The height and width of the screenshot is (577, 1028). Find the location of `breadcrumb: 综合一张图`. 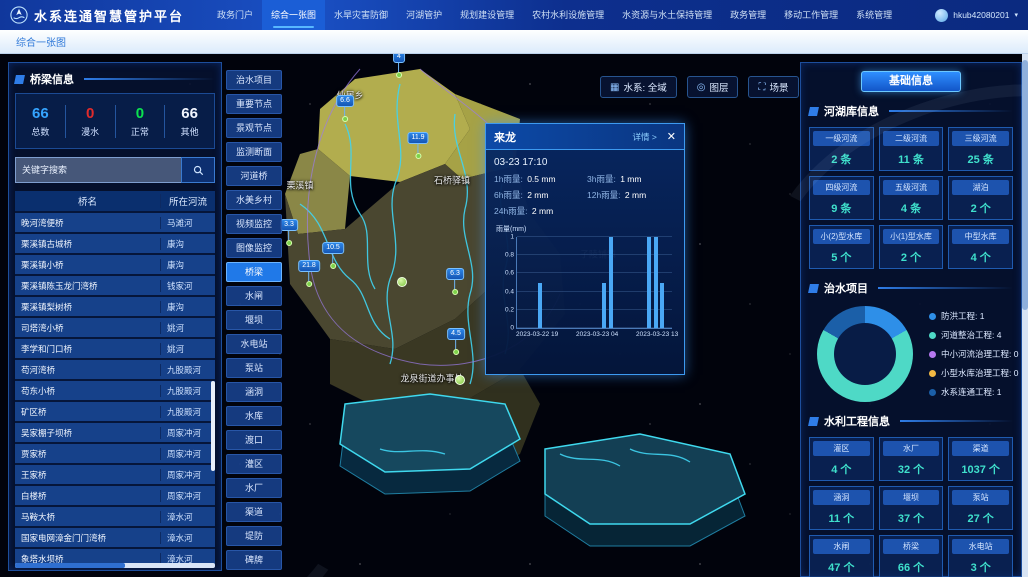

breadcrumb: 综合一张图 is located at coordinates (41, 43).